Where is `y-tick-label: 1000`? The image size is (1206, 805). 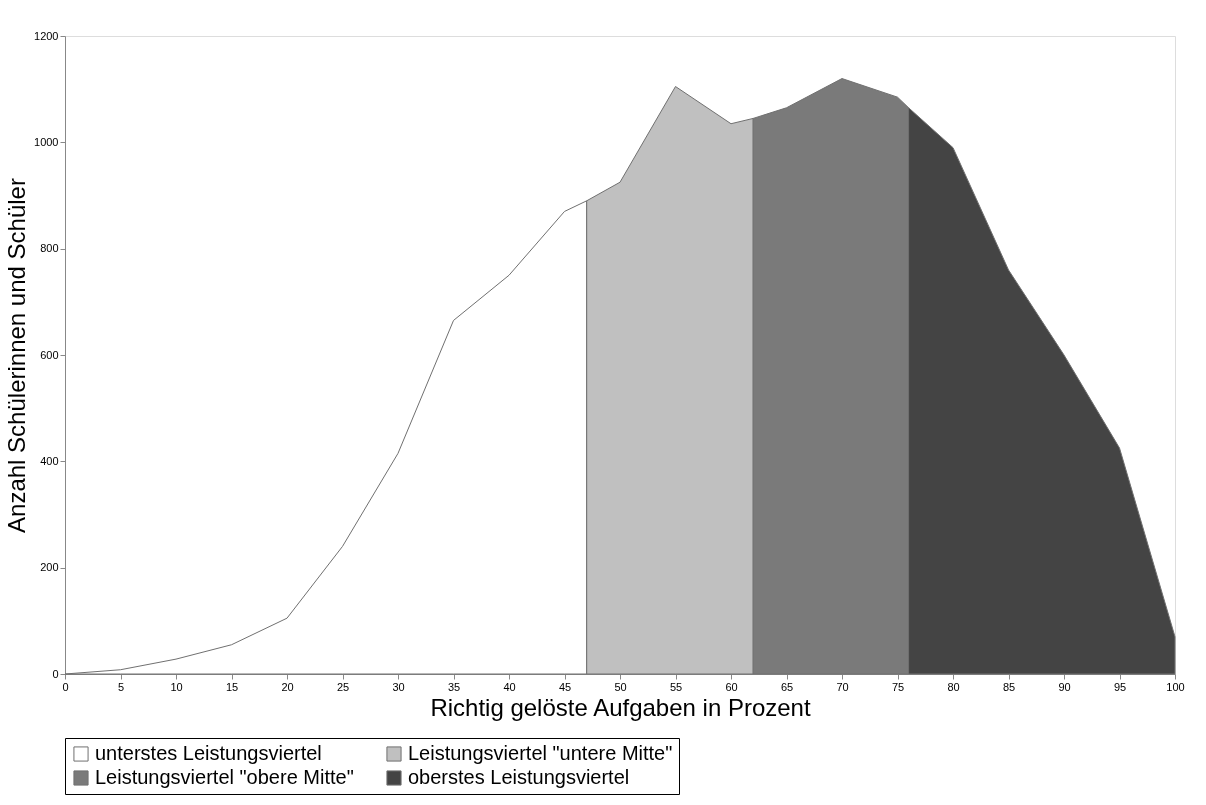
y-tick-label: 1000 is located at coordinates (46, 141).